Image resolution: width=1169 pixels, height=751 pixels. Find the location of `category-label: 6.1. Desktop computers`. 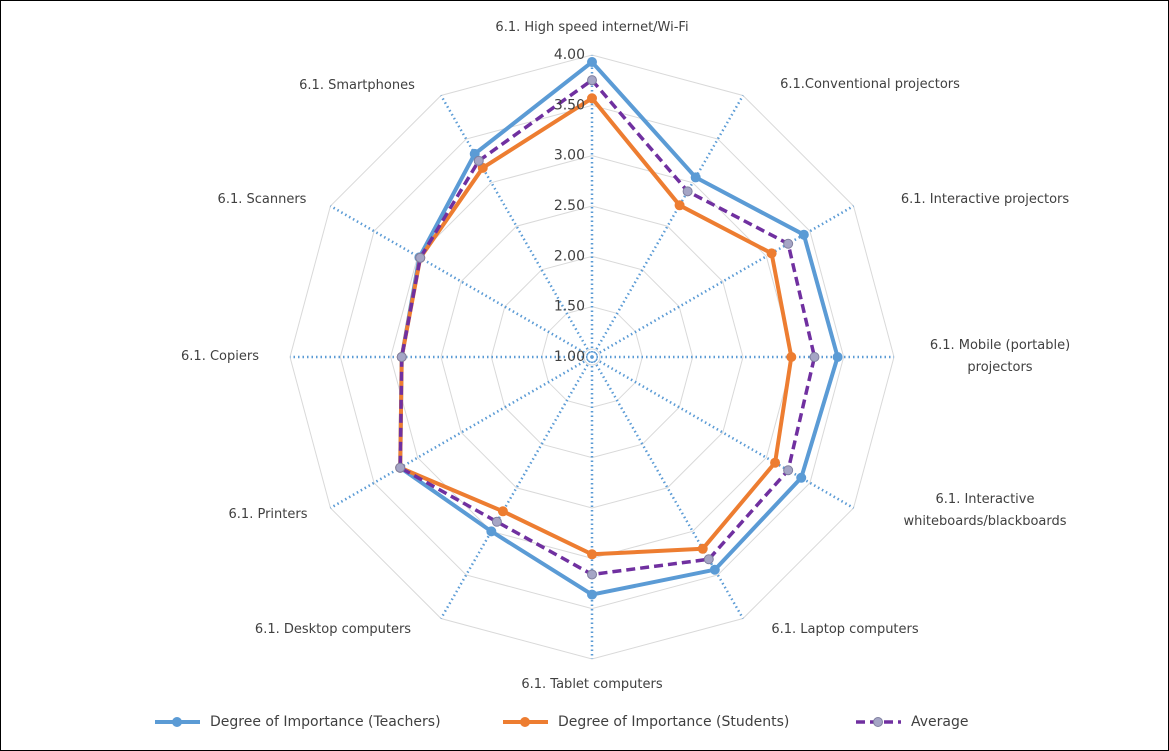

category-label: 6.1. Desktop computers is located at coordinates (333, 629).